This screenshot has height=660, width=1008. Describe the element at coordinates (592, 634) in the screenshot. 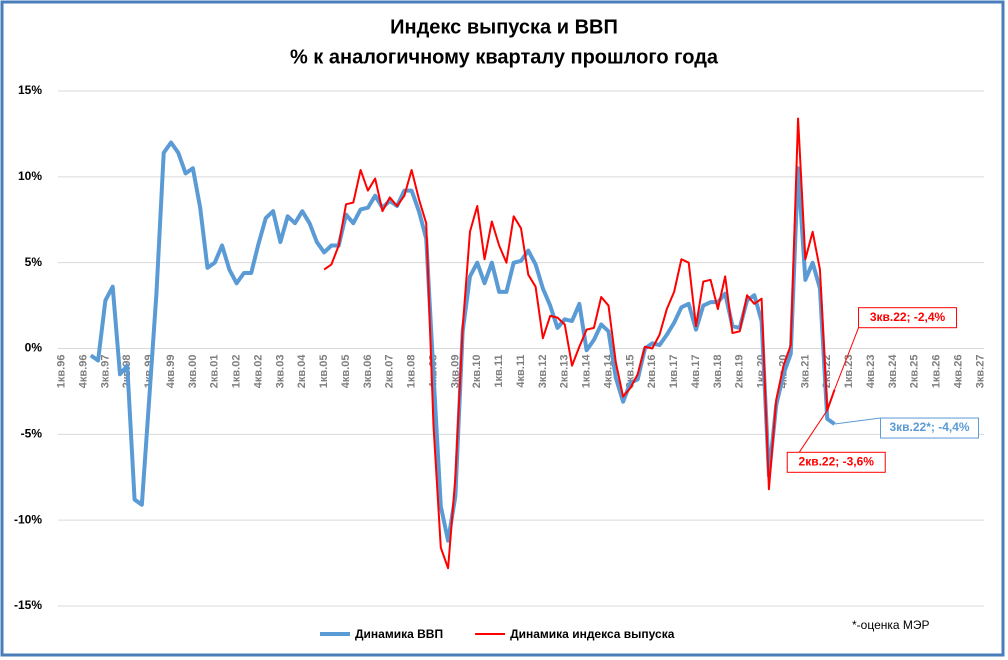

I see `legend-label: Динамика индекса выпуска` at that location.